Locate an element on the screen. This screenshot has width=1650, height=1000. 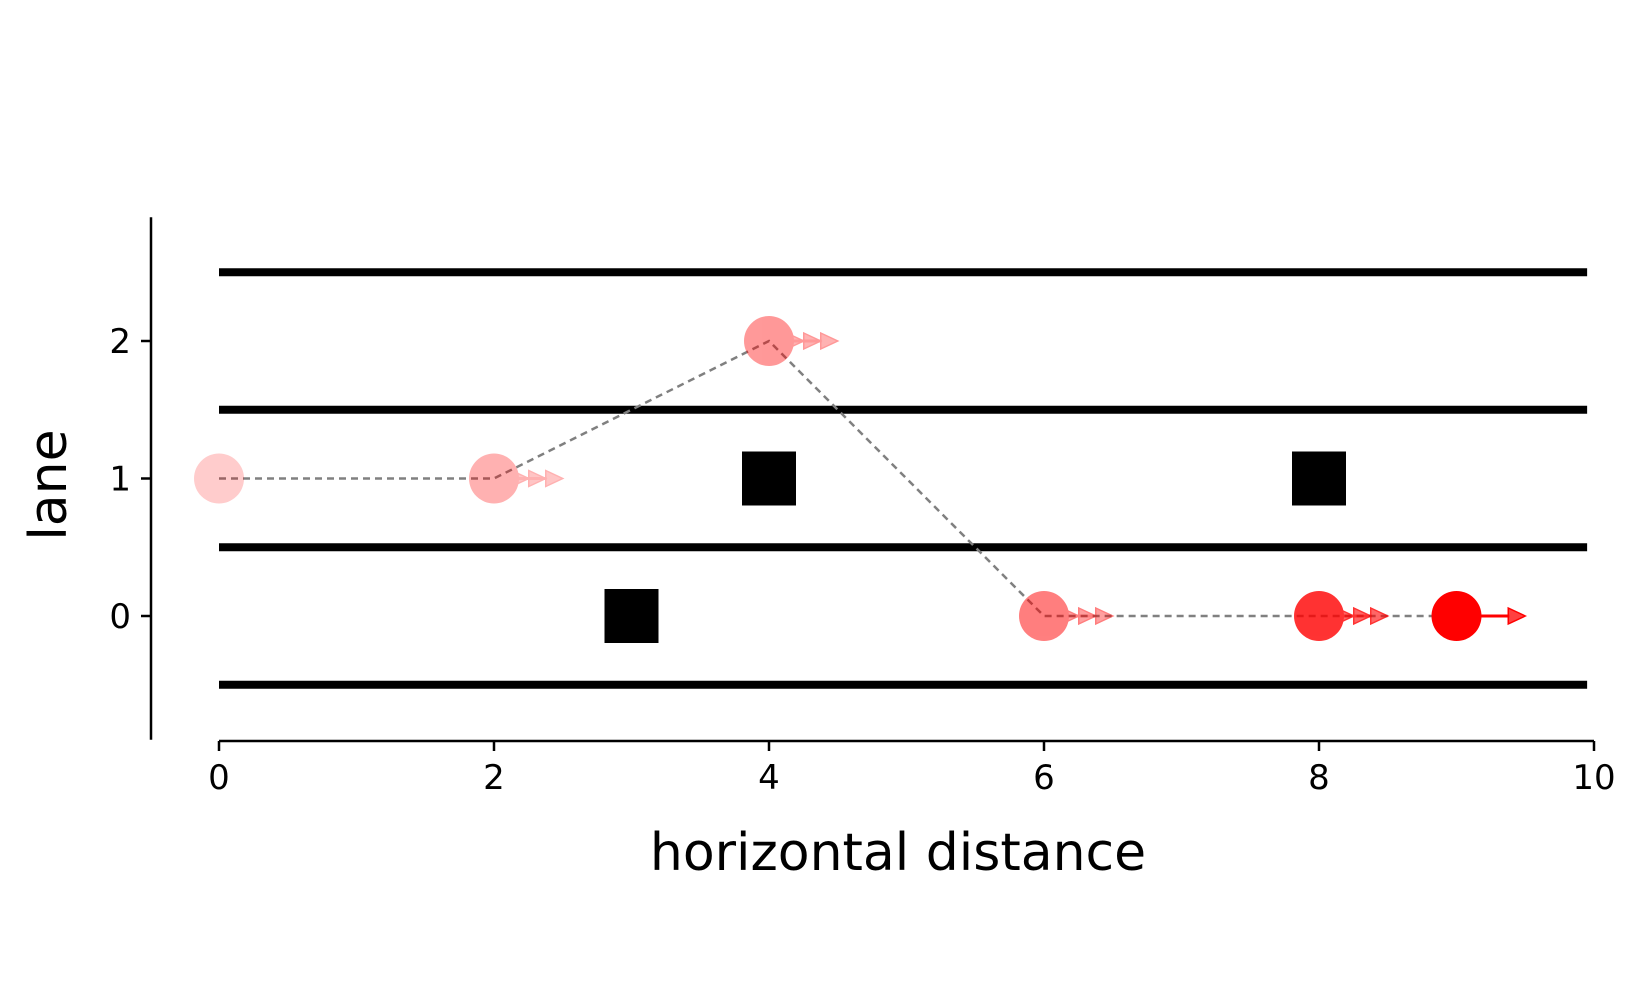
x-tick-label-6: 6 is located at coordinates (1044, 778).